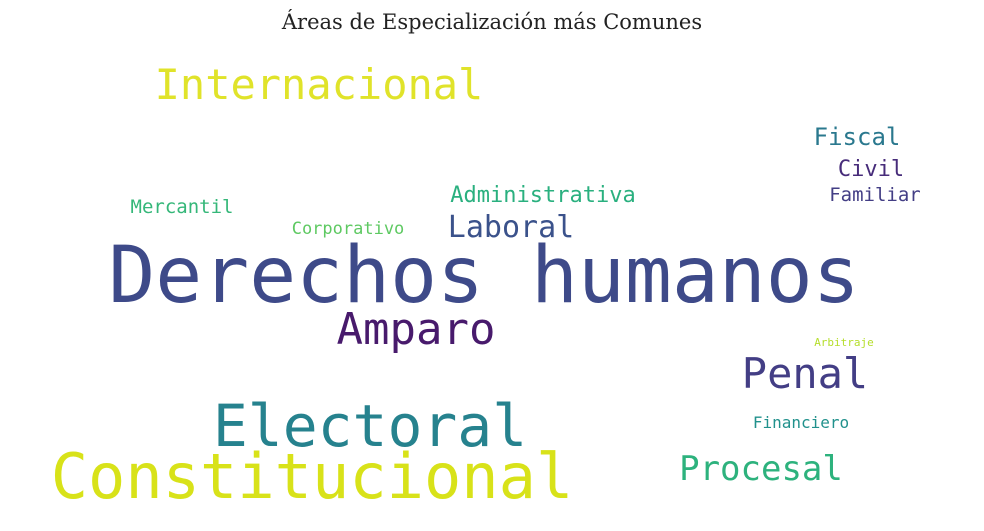 This screenshot has width=984, height=531. What do you see at coordinates (805, 373) in the screenshot?
I see `word-penal: Penal` at bounding box center [805, 373].